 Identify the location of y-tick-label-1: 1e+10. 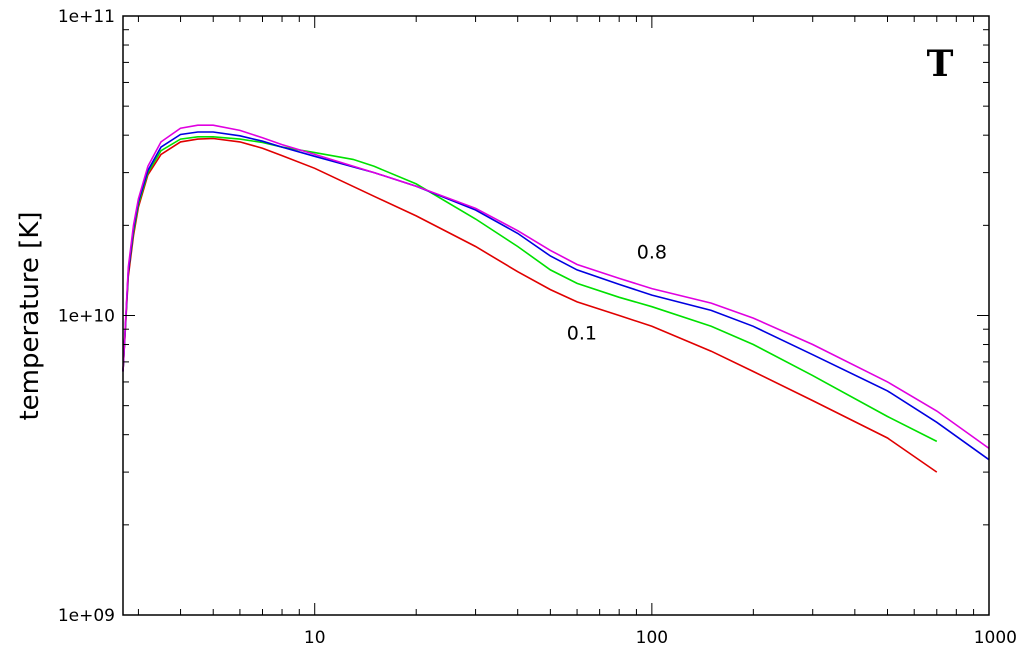
(86, 317).